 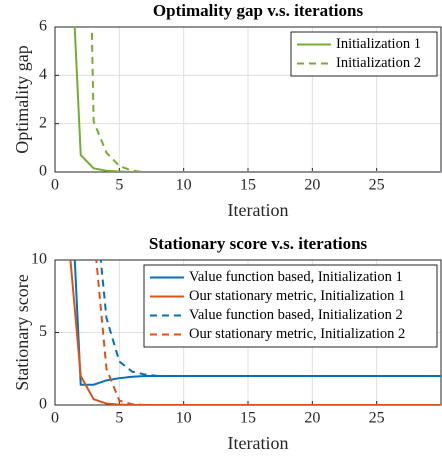 I want to click on y-tick-label: 2, so click(x=43, y=122).